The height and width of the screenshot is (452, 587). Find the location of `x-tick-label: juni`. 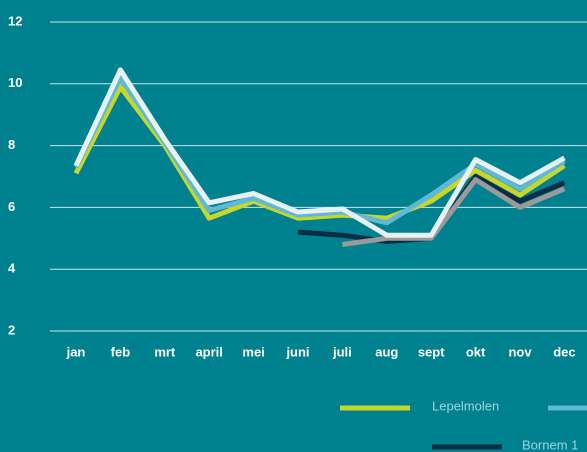

x-tick-label: juni is located at coordinates (297, 351).